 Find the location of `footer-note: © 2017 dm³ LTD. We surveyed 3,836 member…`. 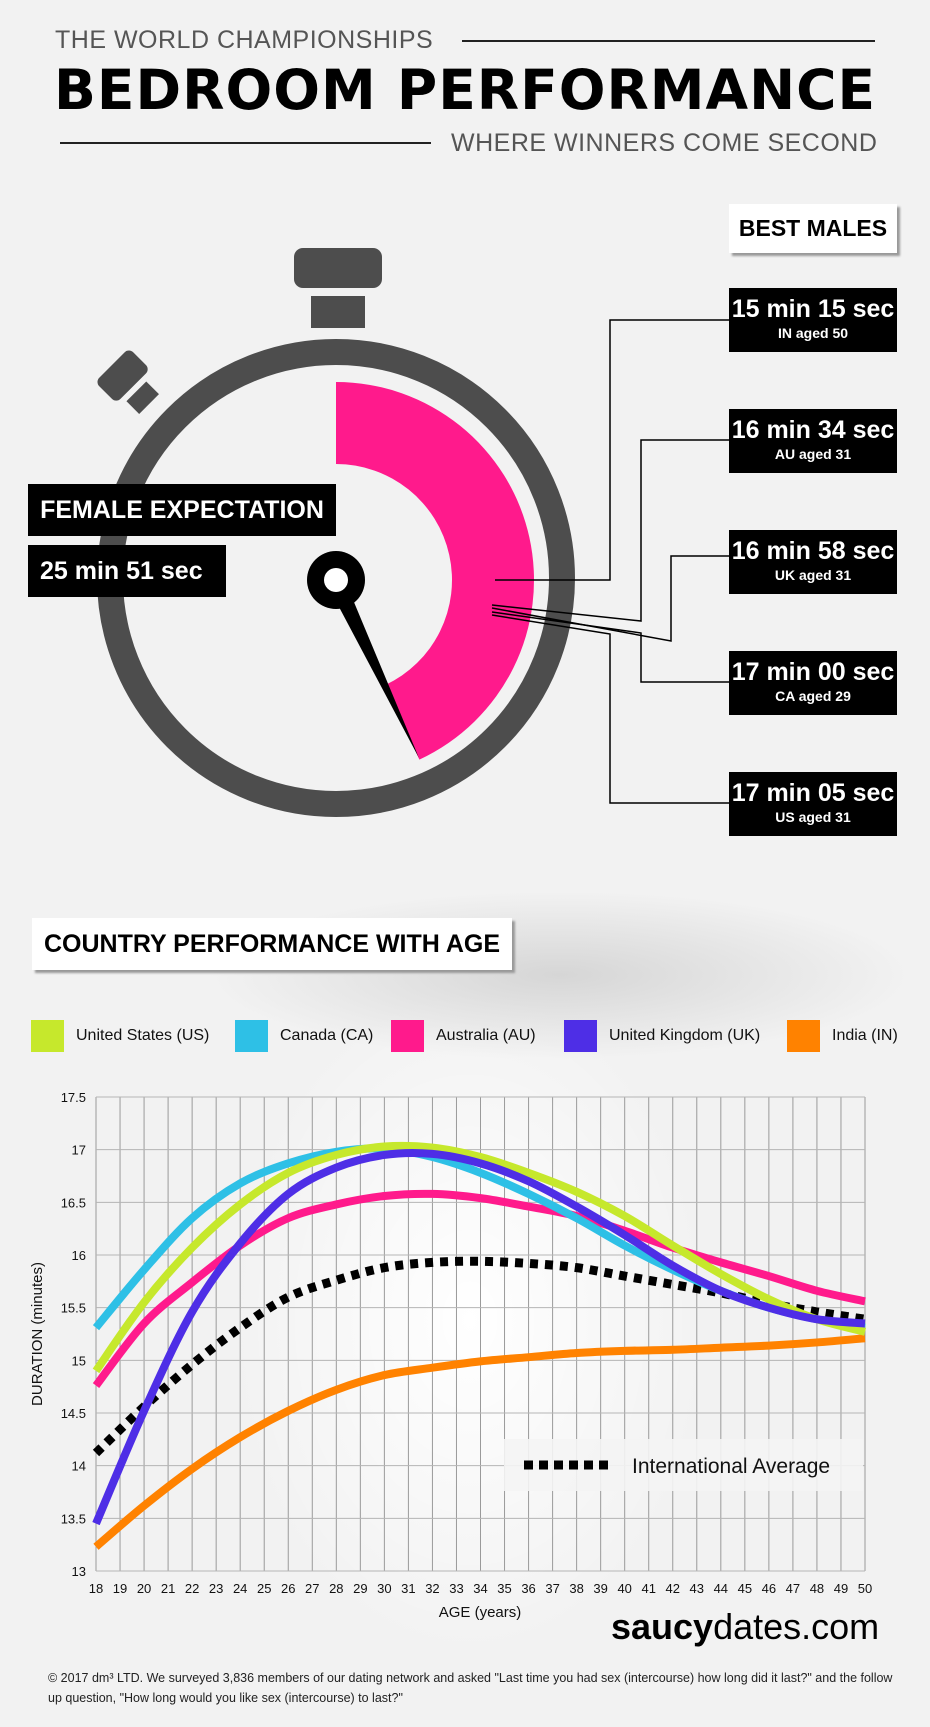

footer-note: © 2017 dm³ LTD. We surveyed 3,836 member… is located at coordinates (470, 1688).